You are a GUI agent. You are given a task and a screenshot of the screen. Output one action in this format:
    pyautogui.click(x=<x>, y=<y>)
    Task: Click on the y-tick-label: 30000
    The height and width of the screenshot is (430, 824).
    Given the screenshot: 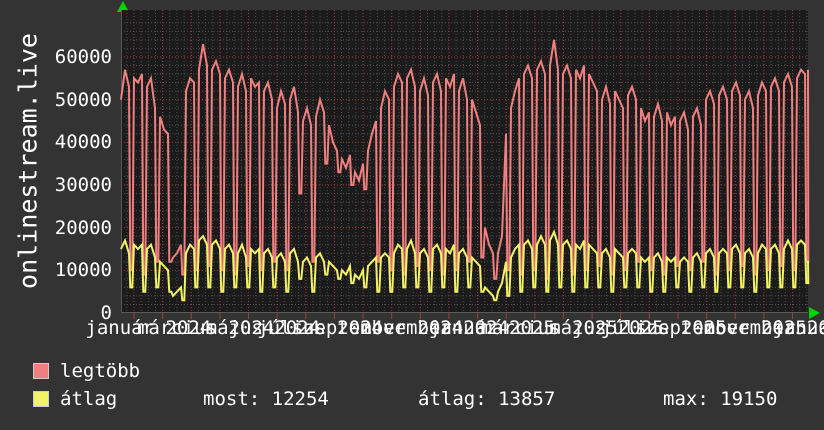 What is the action you would take?
    pyautogui.click(x=83, y=184)
    